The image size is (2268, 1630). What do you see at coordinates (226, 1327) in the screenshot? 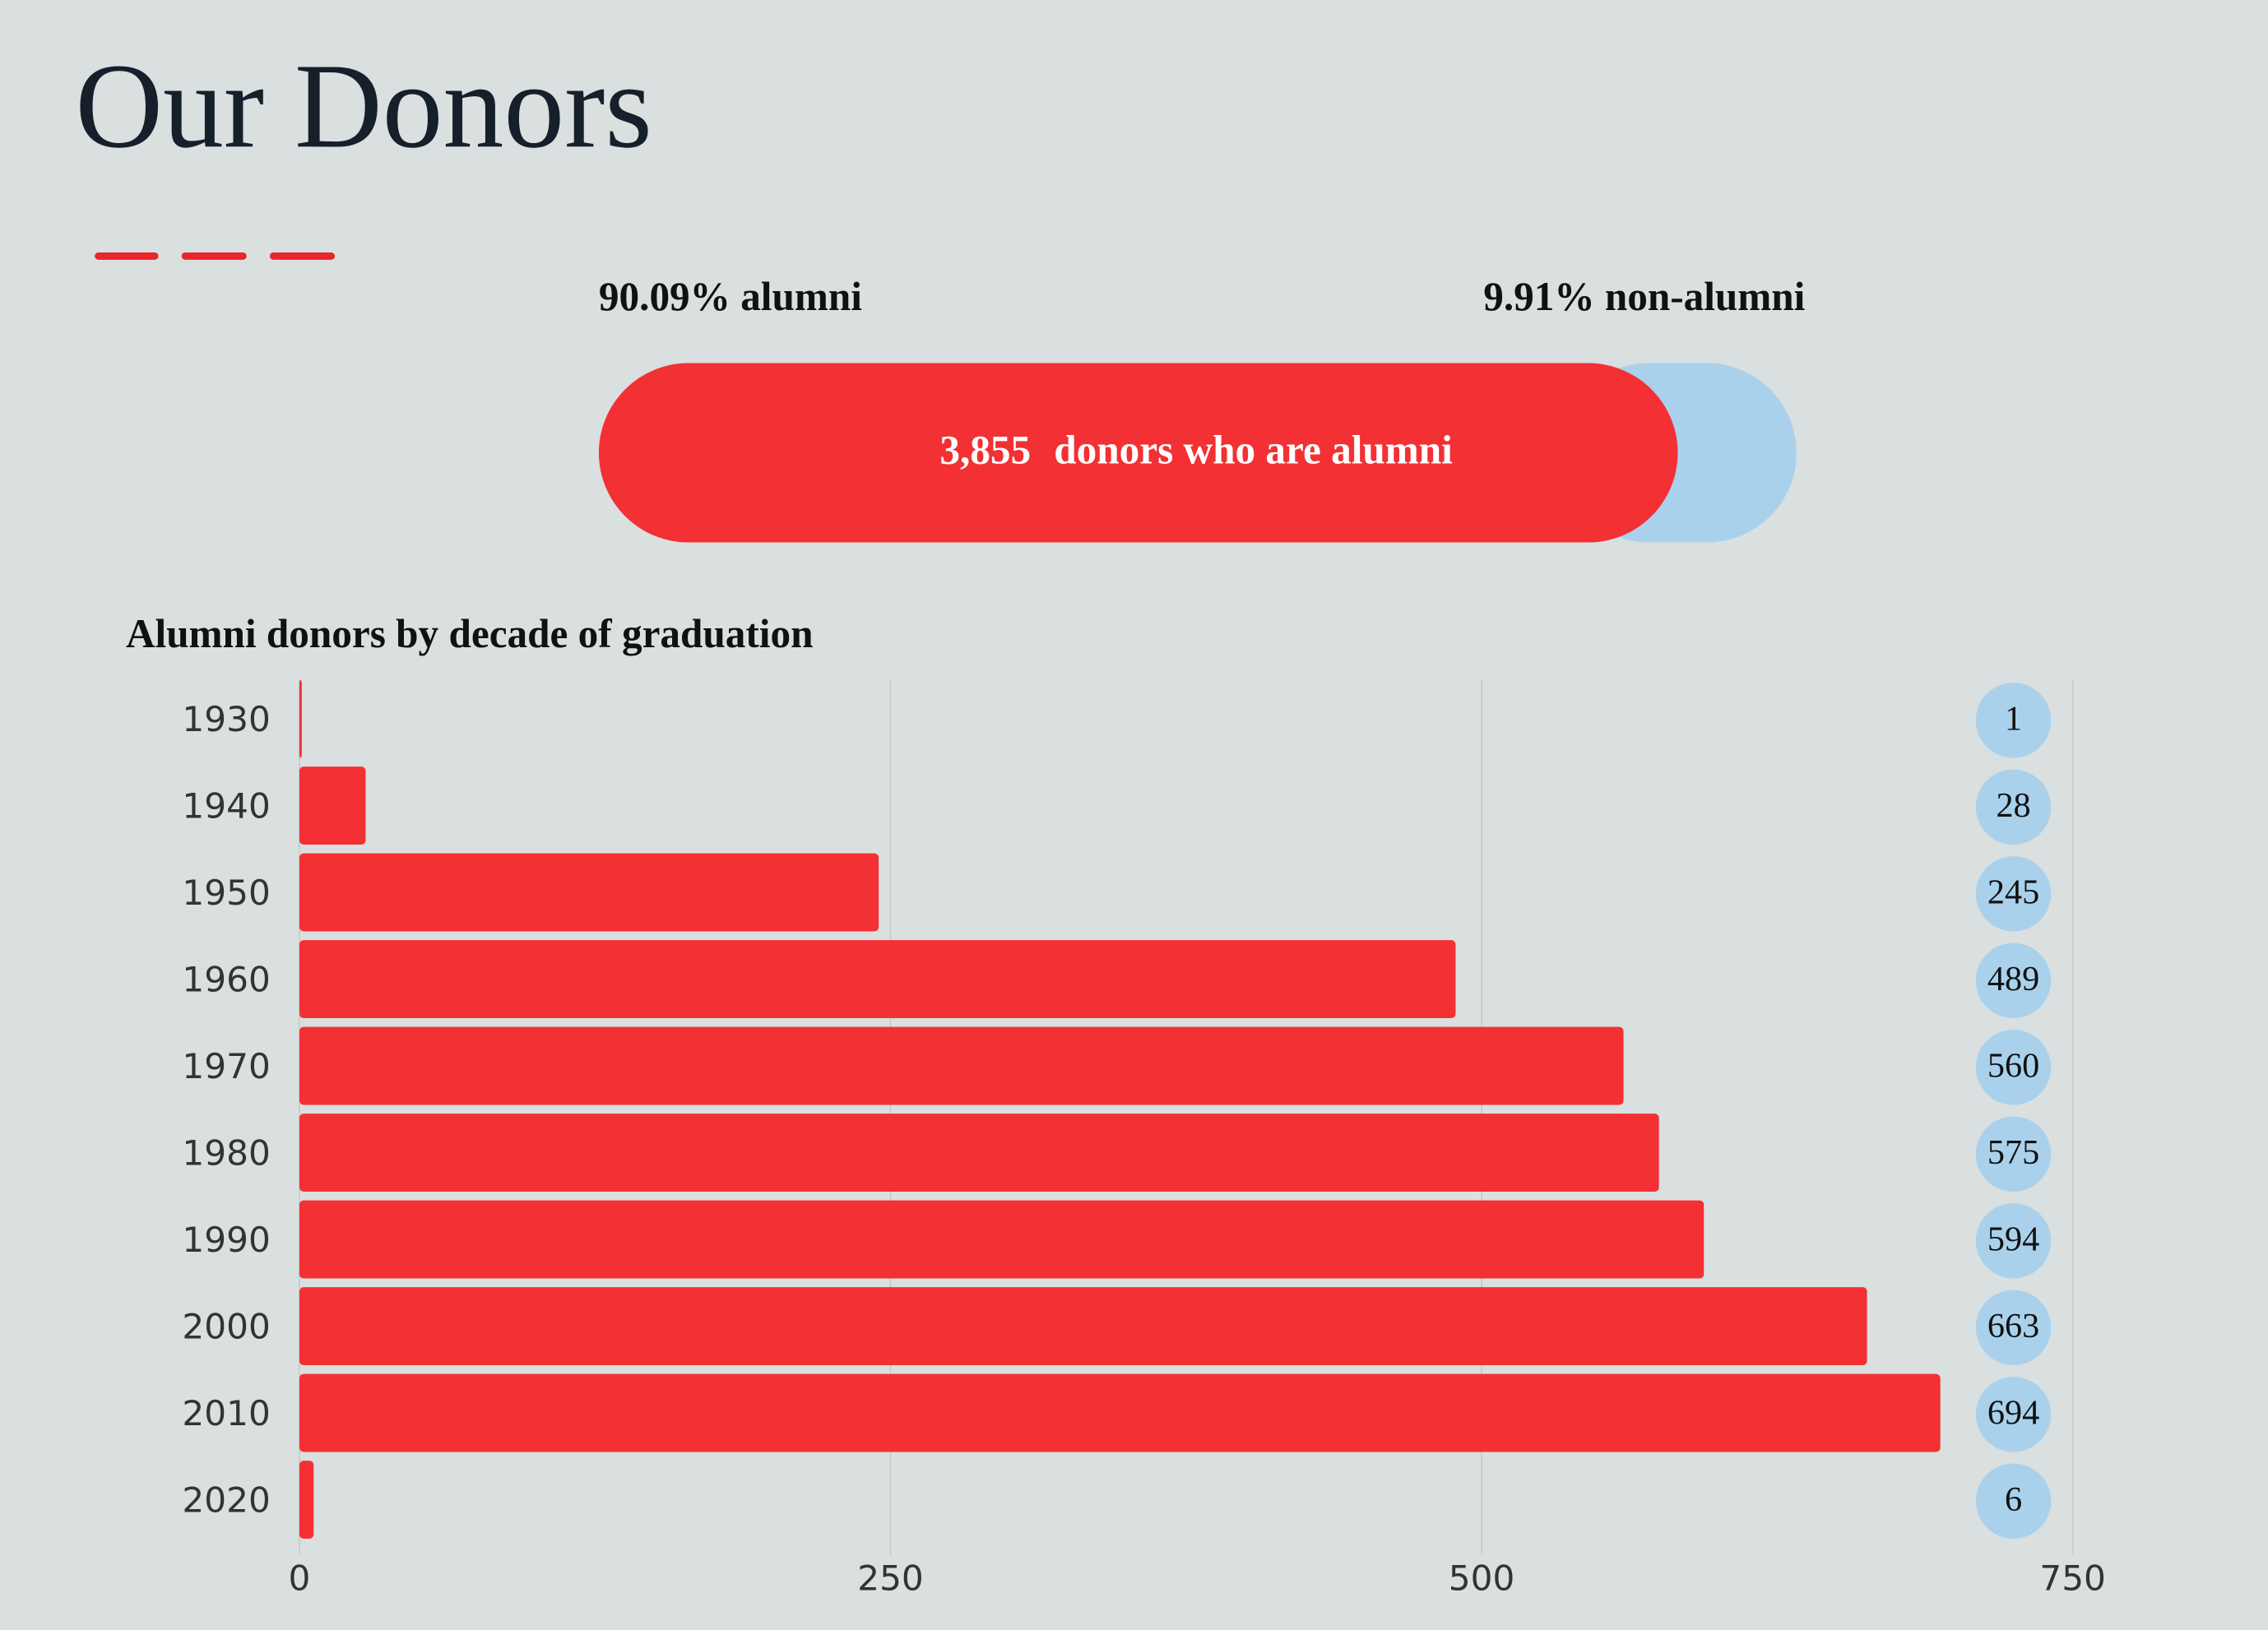
I see `y-tick-label: 2000` at bounding box center [226, 1327].